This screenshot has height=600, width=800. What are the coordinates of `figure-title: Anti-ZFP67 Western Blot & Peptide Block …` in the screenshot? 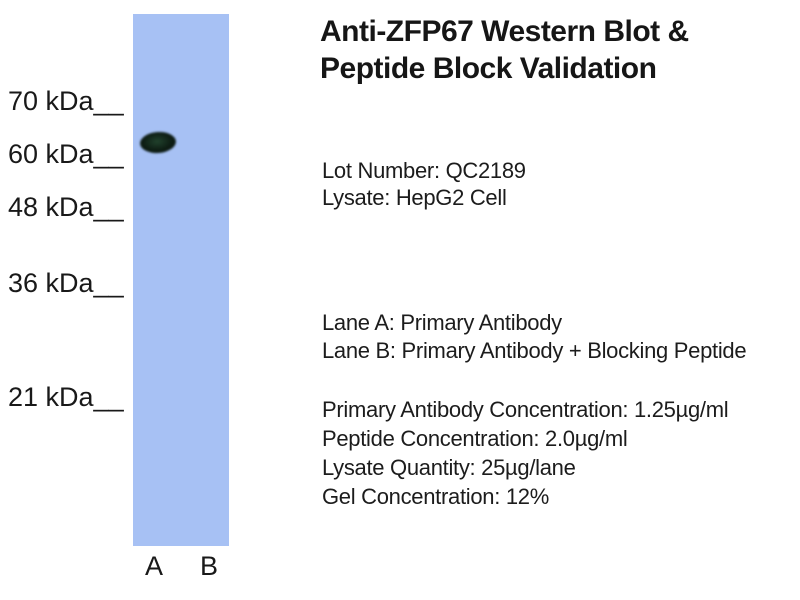 It's located at (504, 50).